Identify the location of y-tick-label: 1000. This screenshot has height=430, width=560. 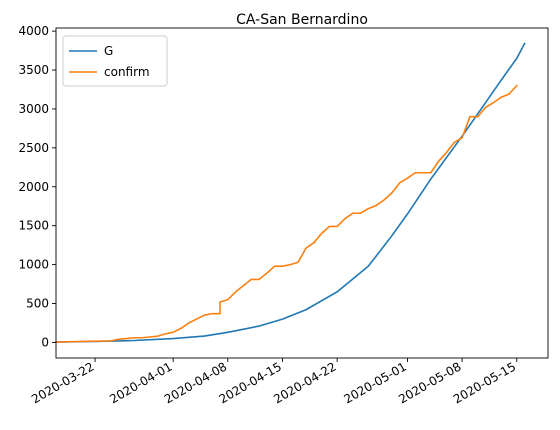
(33, 265).